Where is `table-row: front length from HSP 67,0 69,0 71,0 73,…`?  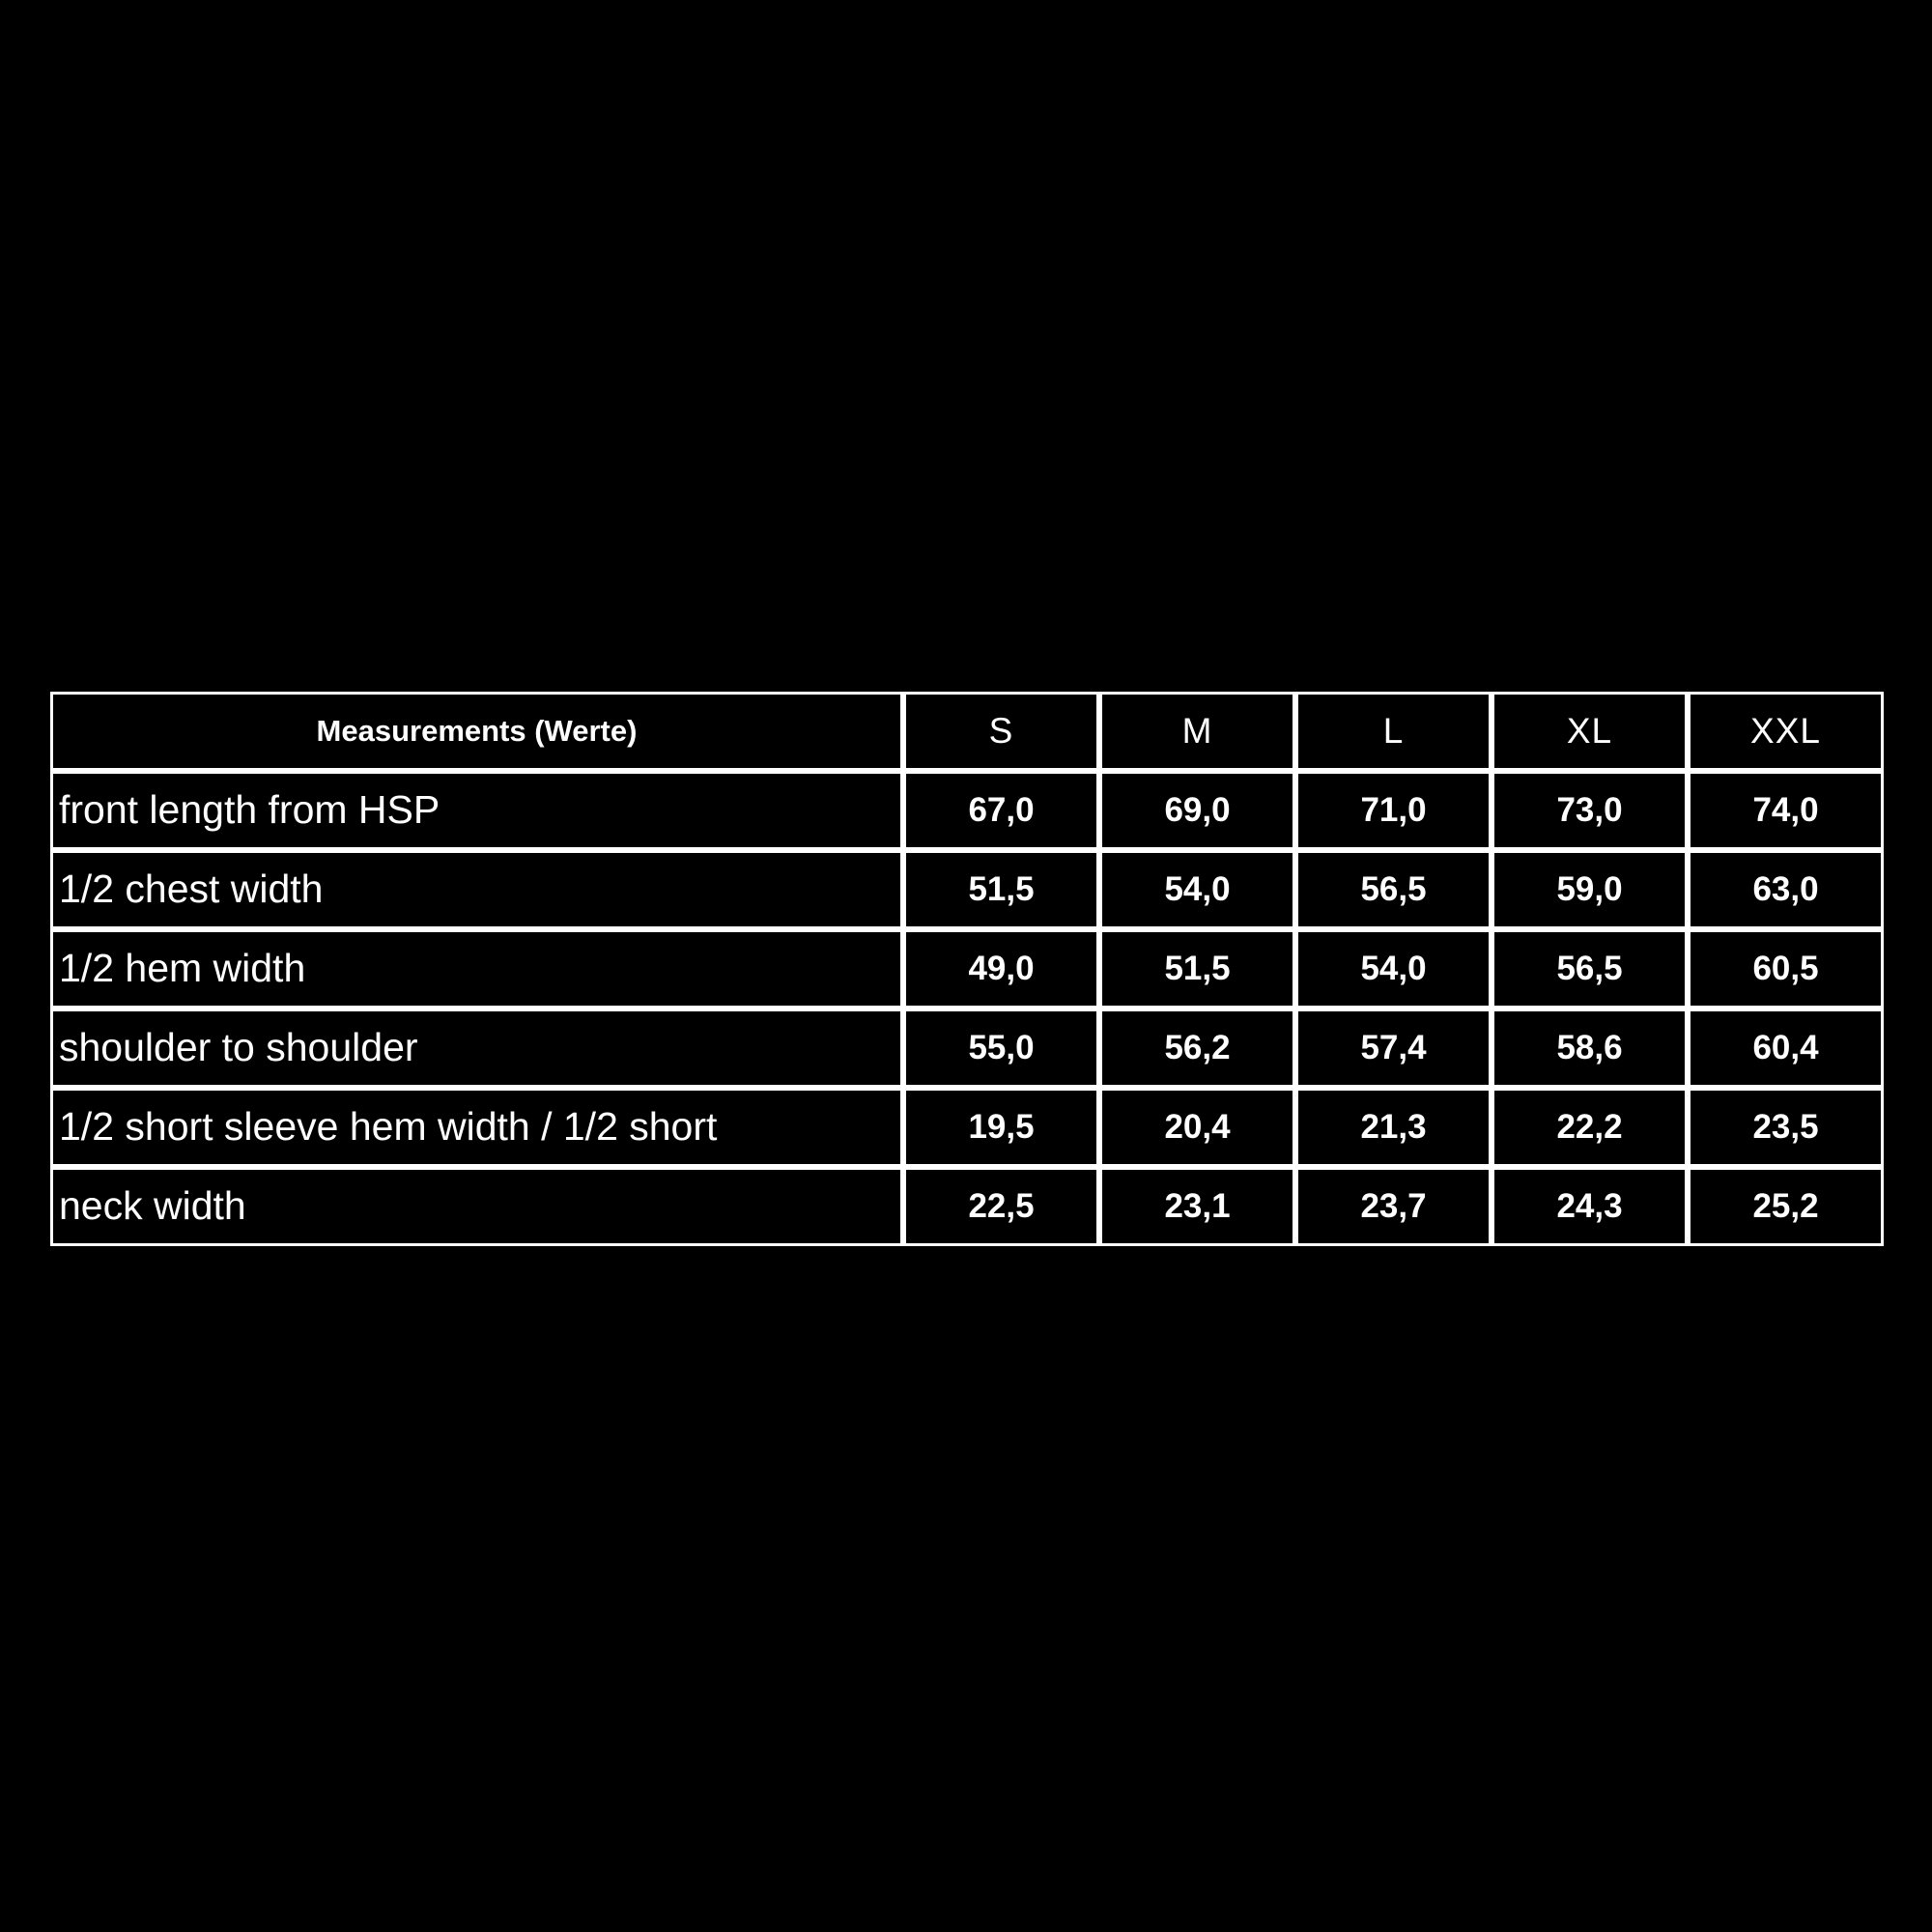 table-row: front length from HSP 67,0 69,0 71,0 73,… is located at coordinates (967, 810).